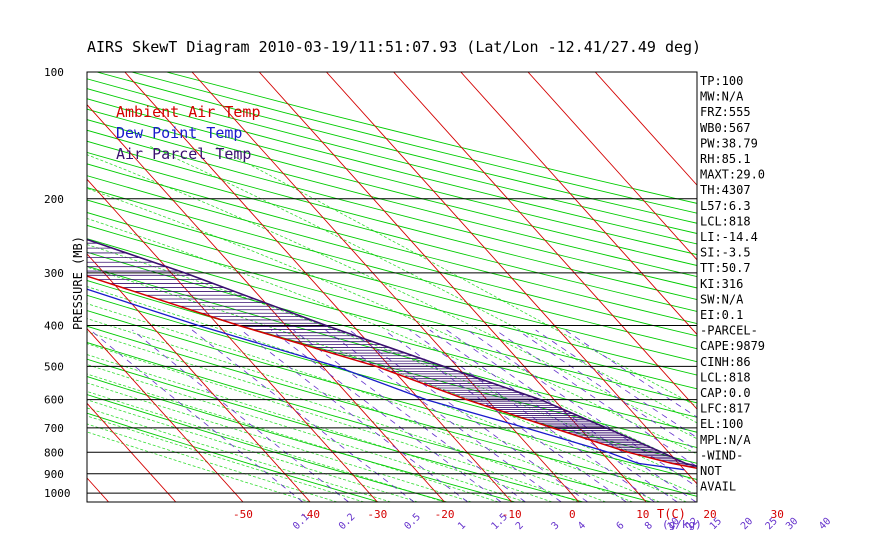  What do you see at coordinates (57, 283) in the screenshot?
I see `pressure-axis: 100 200 300 400 500 600 700 800 900 1000` at bounding box center [57, 283].